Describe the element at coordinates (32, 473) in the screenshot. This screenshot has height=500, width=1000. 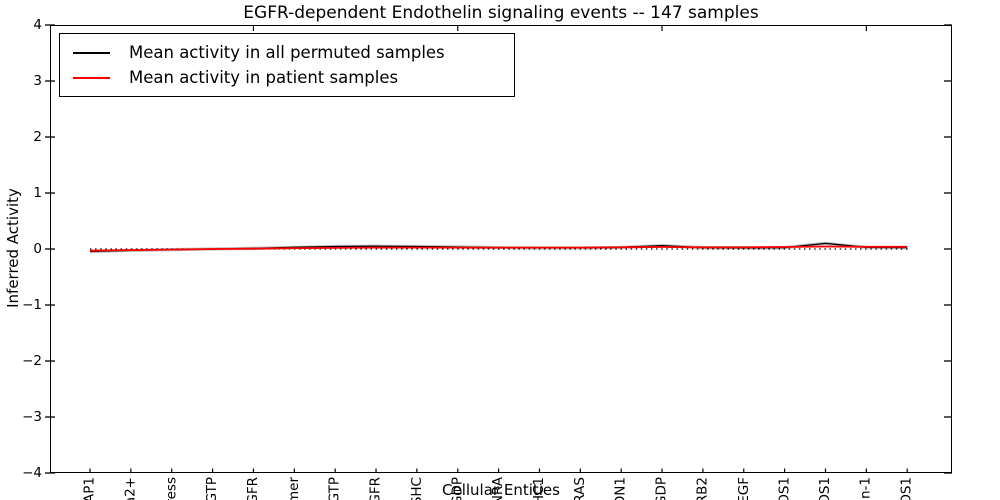
I see `y-tick-label: −4` at that location.